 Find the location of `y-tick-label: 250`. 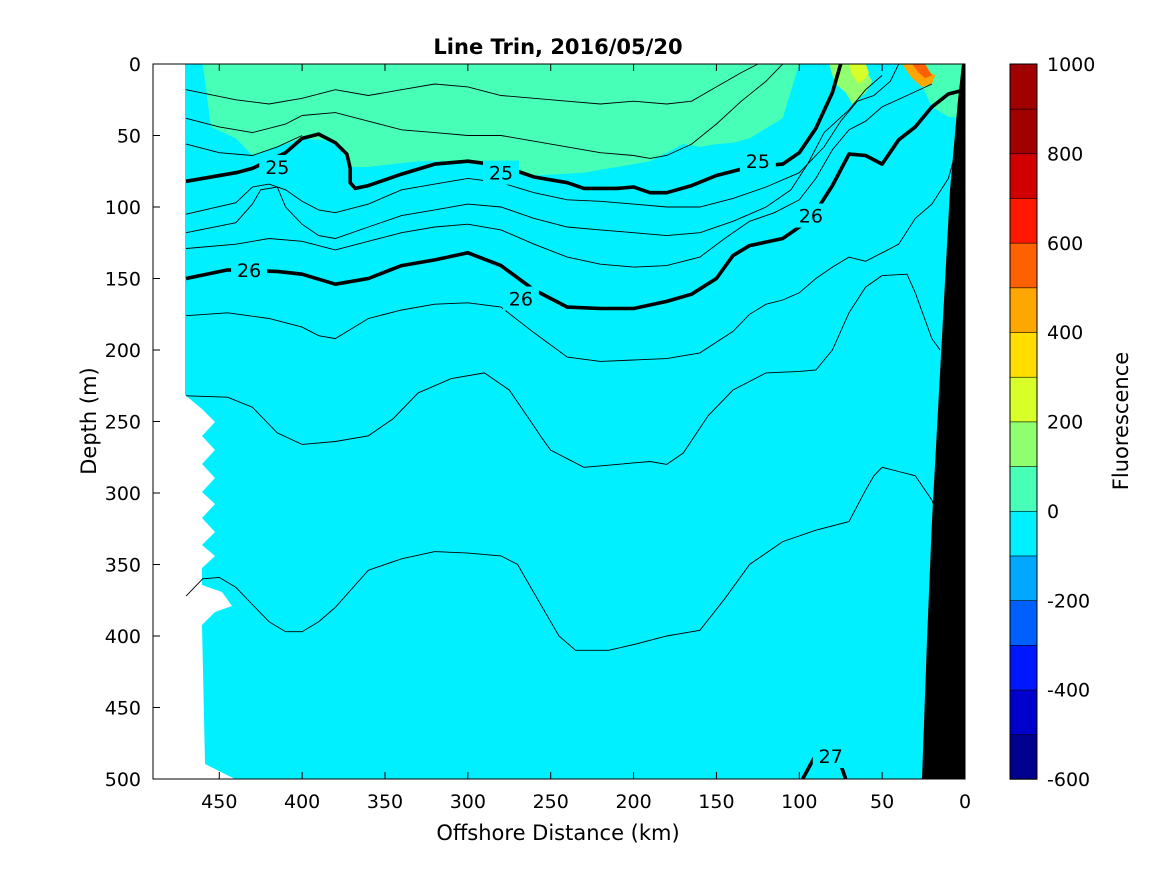

y-tick-label: 250 is located at coordinates (123, 423).